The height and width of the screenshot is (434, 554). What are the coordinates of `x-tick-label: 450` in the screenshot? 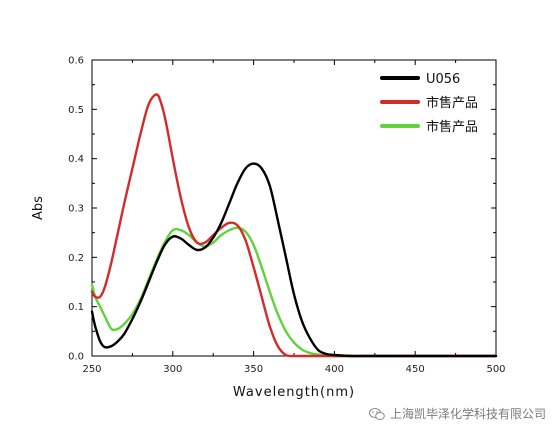 It's located at (415, 369).